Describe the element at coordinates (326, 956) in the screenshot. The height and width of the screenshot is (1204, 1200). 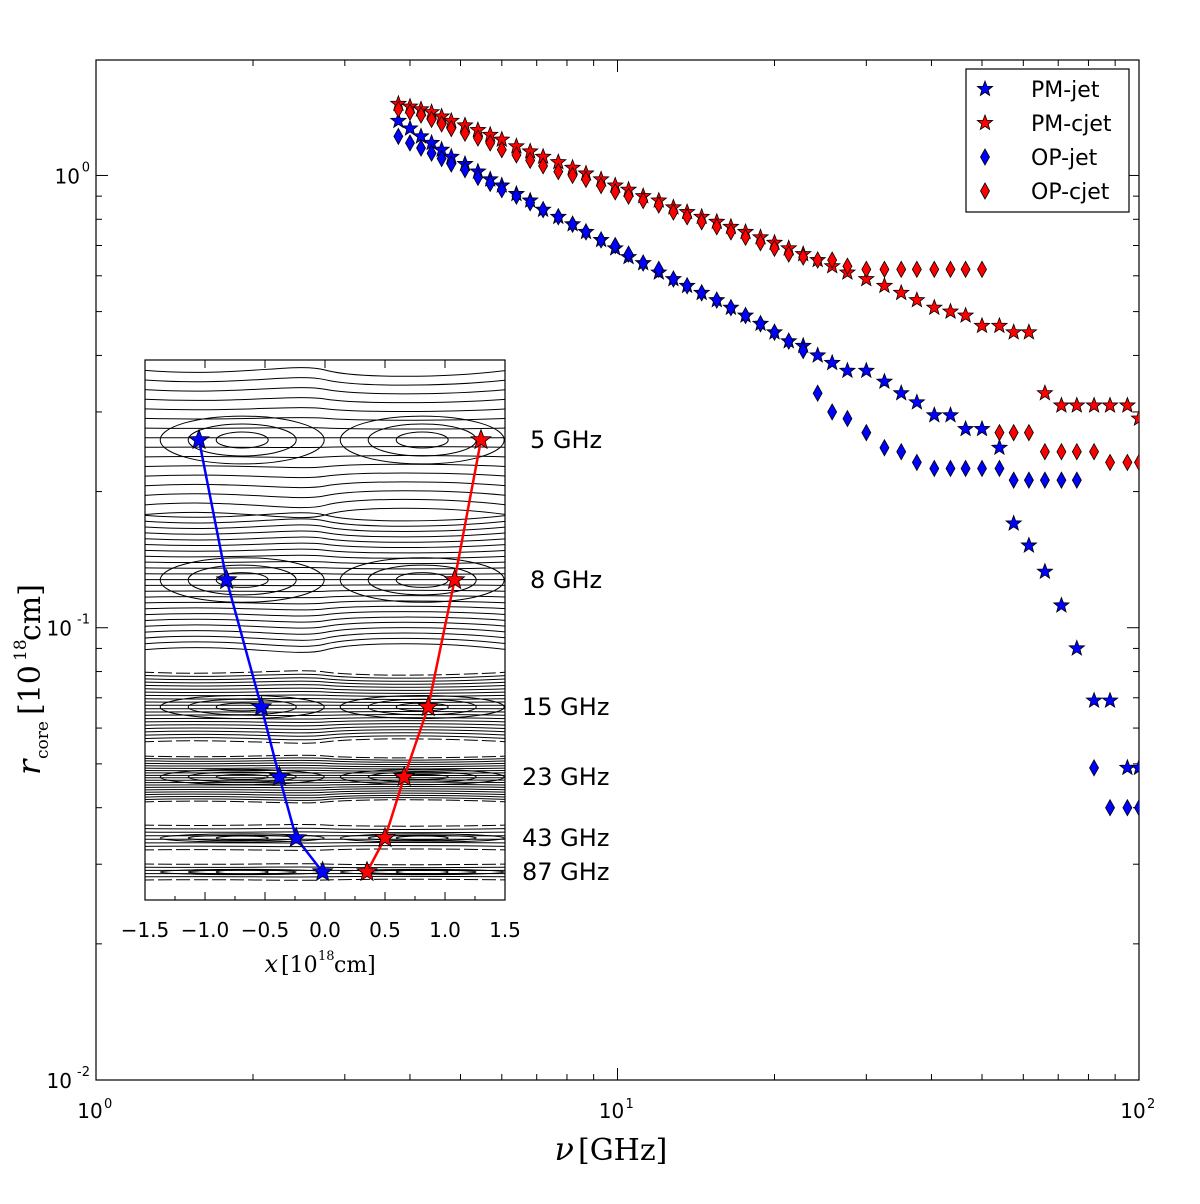
I see `inset-x-unit-exponent: 18` at that location.